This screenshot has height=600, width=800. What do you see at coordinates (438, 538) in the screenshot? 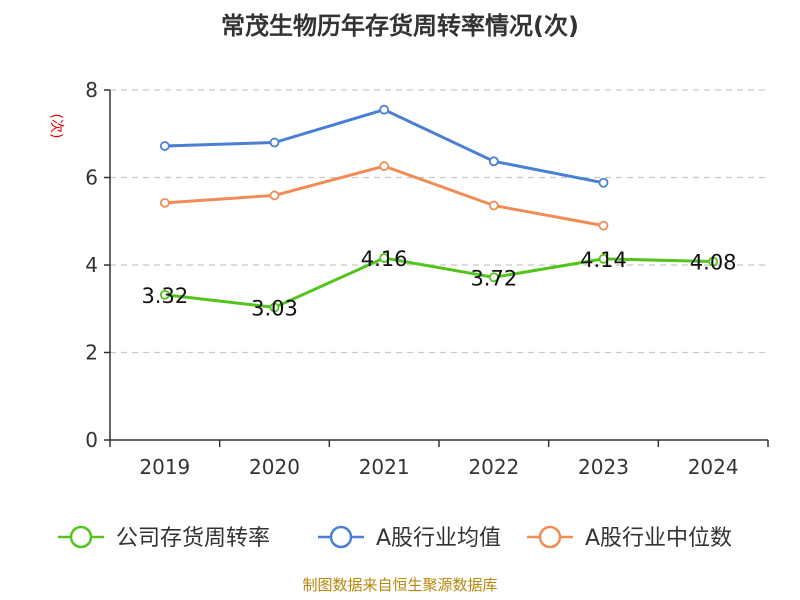
I see `legend-label: A股行业均值` at bounding box center [438, 538].